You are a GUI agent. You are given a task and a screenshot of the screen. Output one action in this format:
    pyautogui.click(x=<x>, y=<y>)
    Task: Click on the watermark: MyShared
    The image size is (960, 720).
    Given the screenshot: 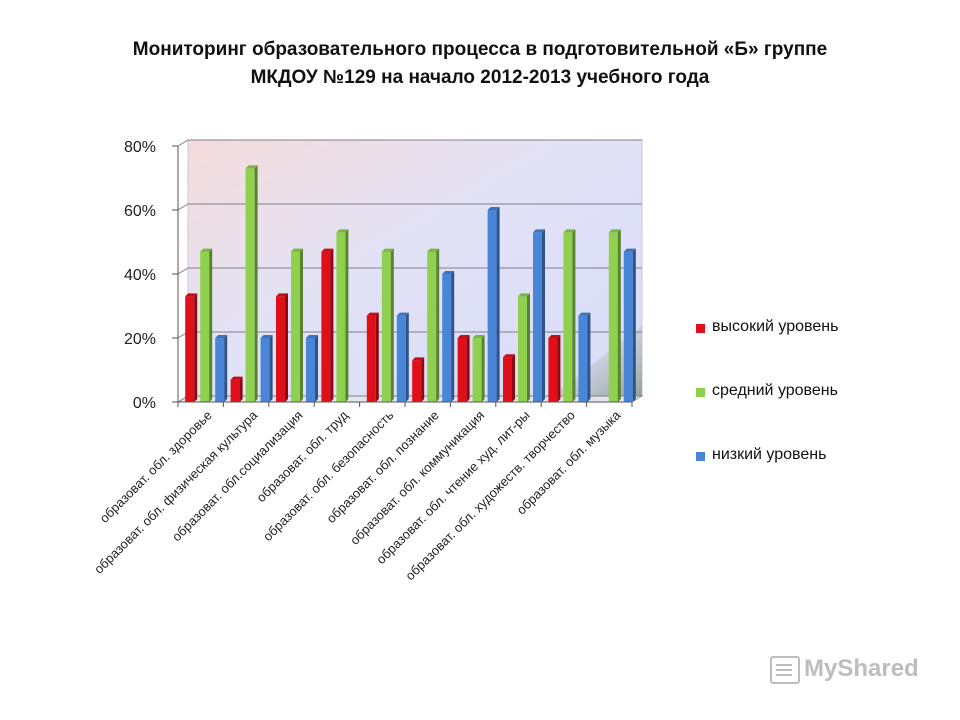 What is the action you would take?
    pyautogui.click(x=844, y=669)
    